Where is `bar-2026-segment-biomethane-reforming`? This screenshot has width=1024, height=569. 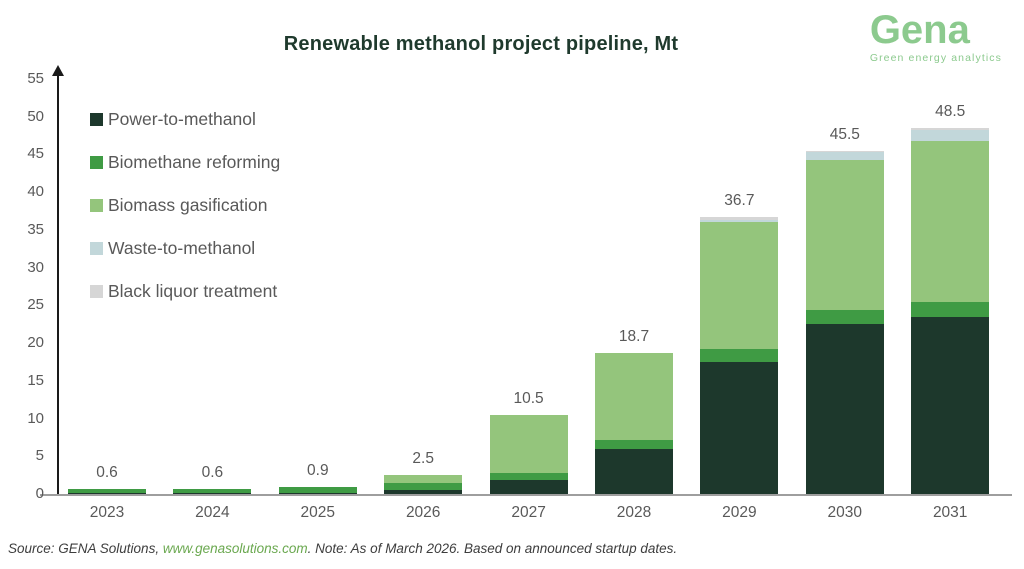
bar-2026-segment-biomethane-reforming is located at coordinates (423, 486).